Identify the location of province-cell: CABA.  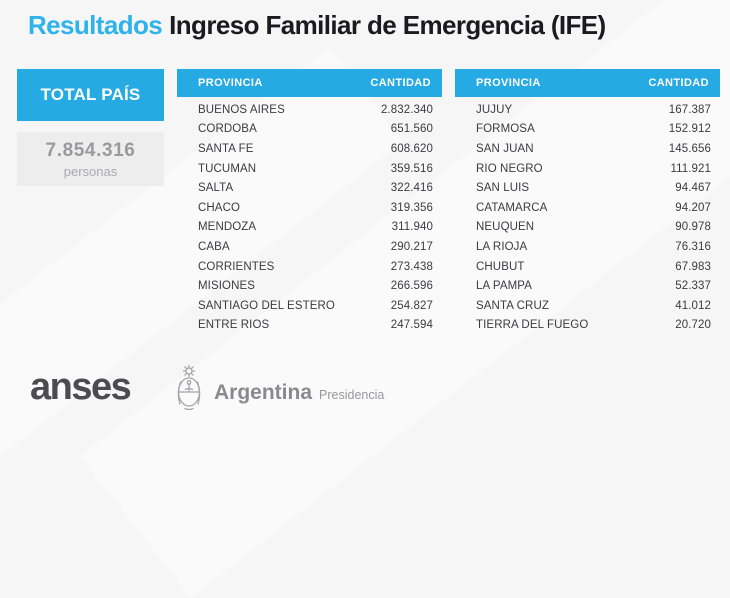
(214, 246).